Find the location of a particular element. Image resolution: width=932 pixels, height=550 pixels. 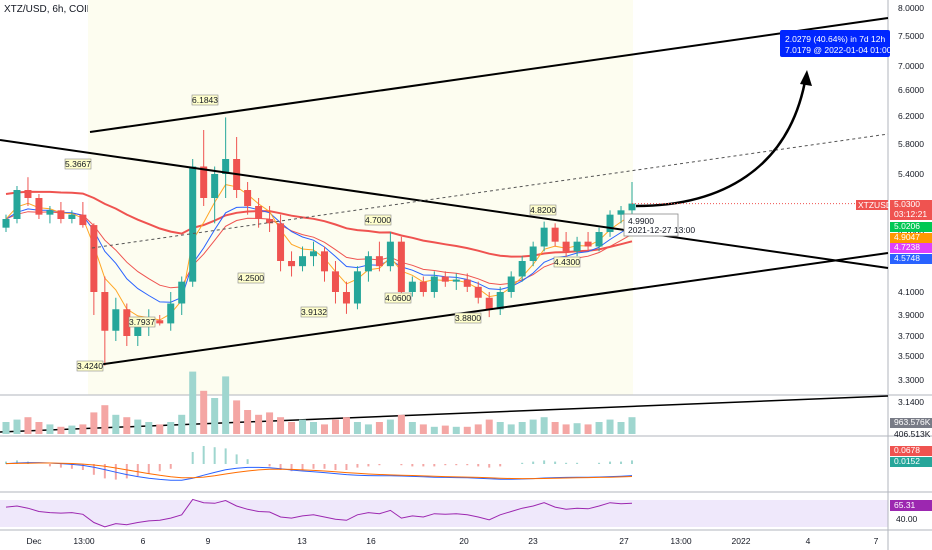

x-tick-label: 27 is located at coordinates (624, 541).